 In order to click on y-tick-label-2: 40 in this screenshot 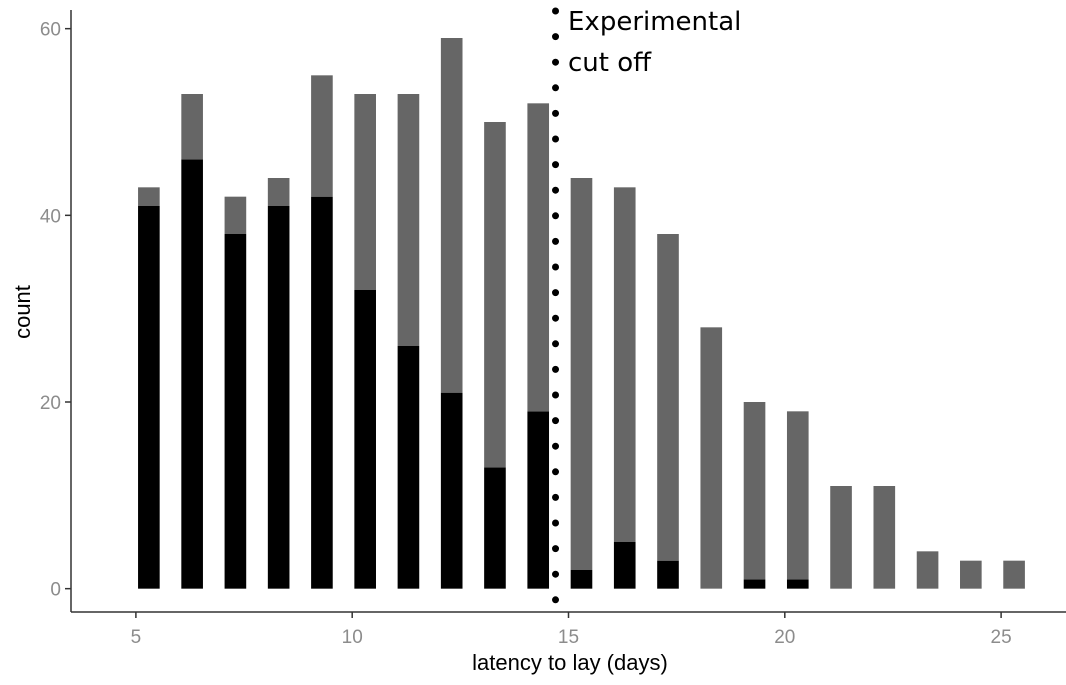, I will do `click(50, 216)`.